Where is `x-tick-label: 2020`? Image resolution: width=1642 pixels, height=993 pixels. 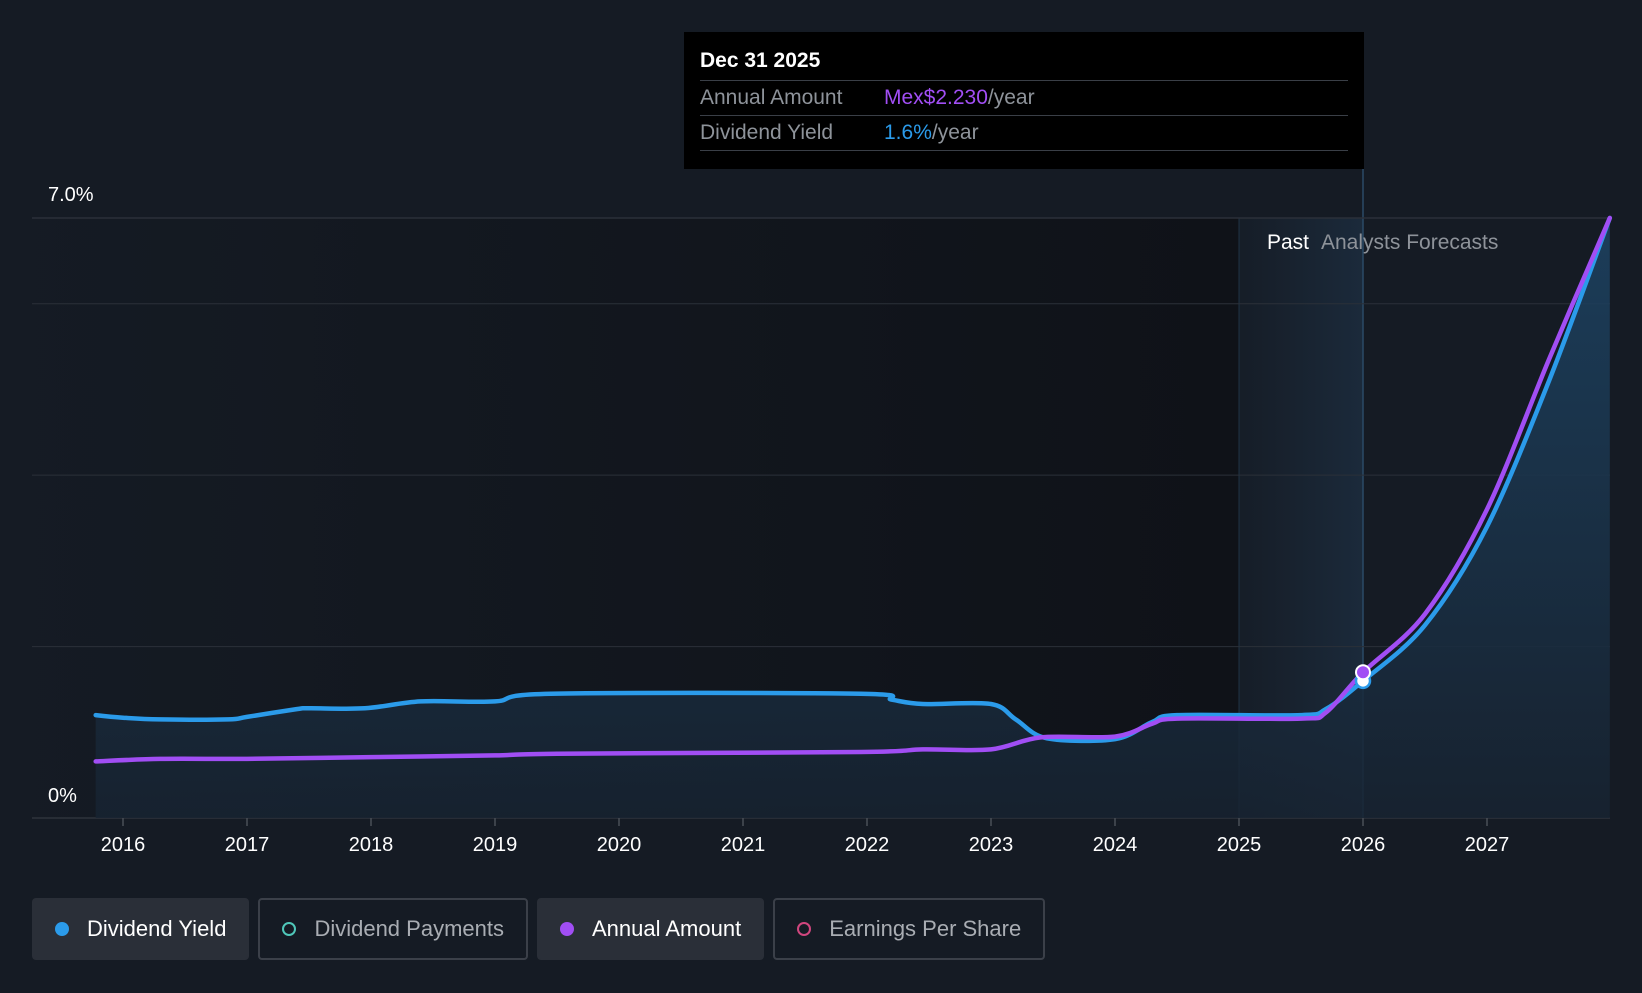 x-tick-label: 2020 is located at coordinates (619, 845).